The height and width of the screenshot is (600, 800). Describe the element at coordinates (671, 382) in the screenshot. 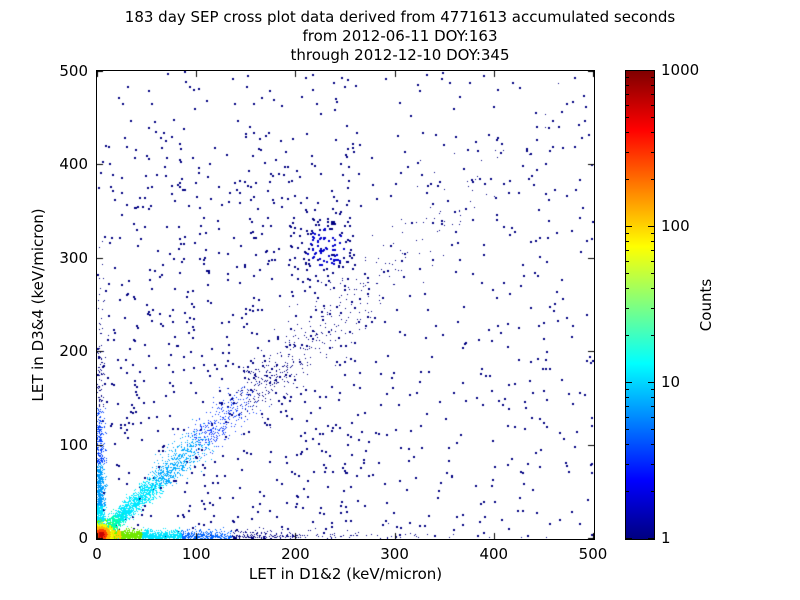

I see `colorbar-tick-label: 10` at that location.